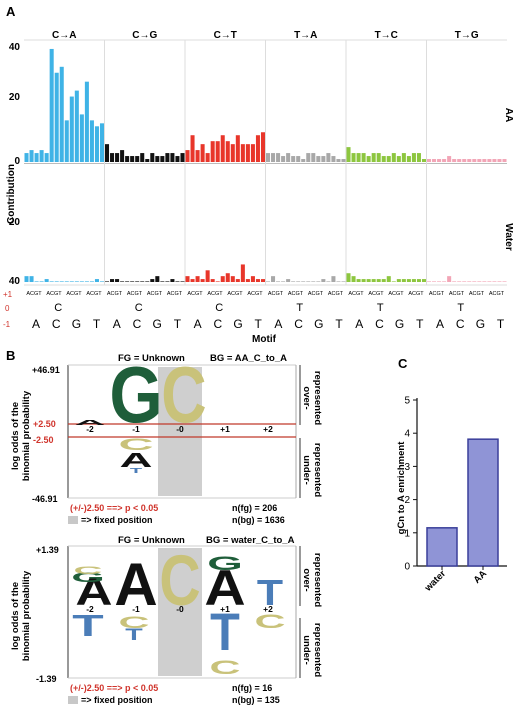 The width and height of the screenshot is (520, 707). Describe the element at coordinates (46, 370) in the screenshot. I see `ymax-top: +46.91` at that location.